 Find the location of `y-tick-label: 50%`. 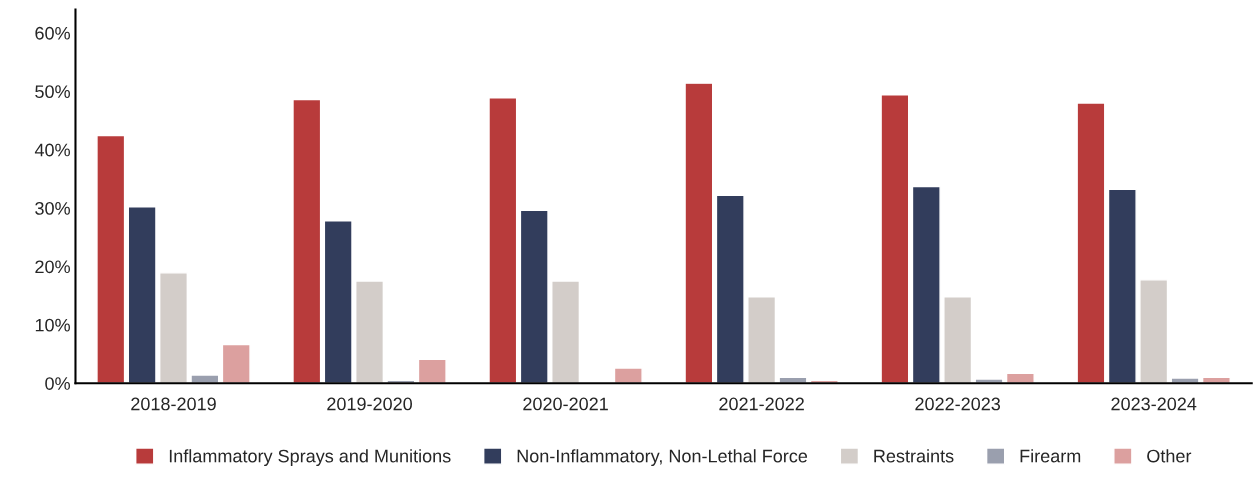

y-tick-label: 50% is located at coordinates (52, 92).